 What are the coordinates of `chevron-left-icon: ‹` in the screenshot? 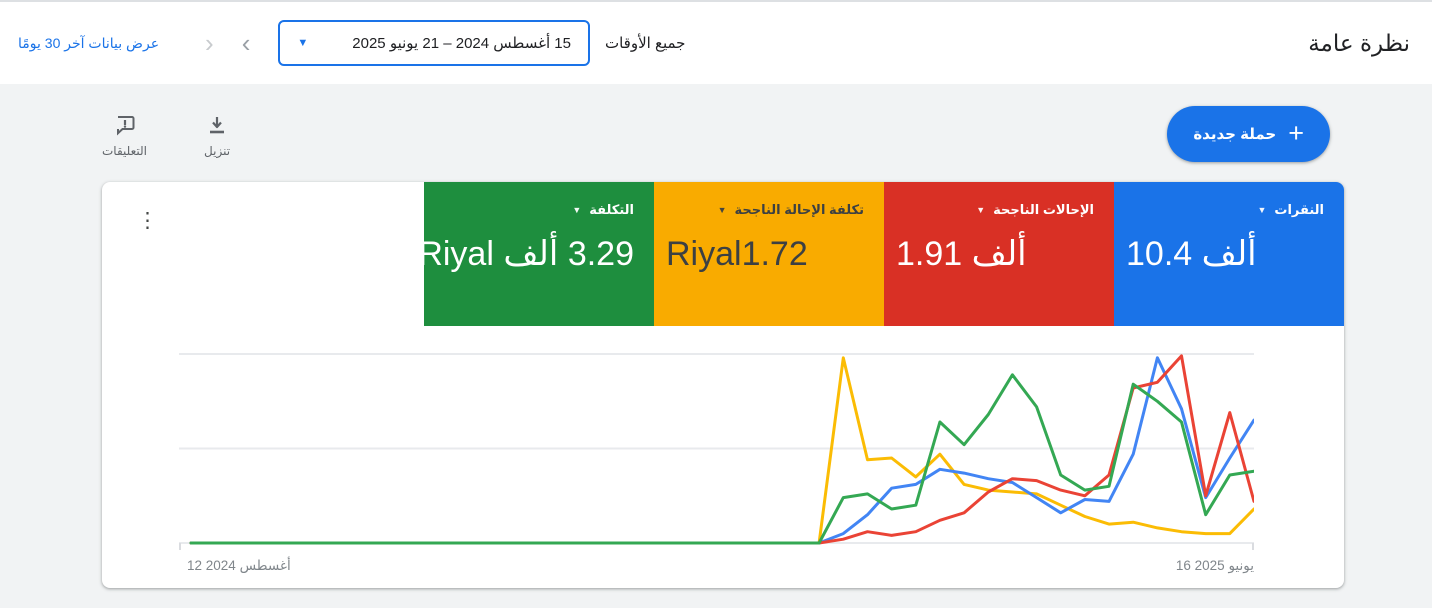 It's located at (209, 43).